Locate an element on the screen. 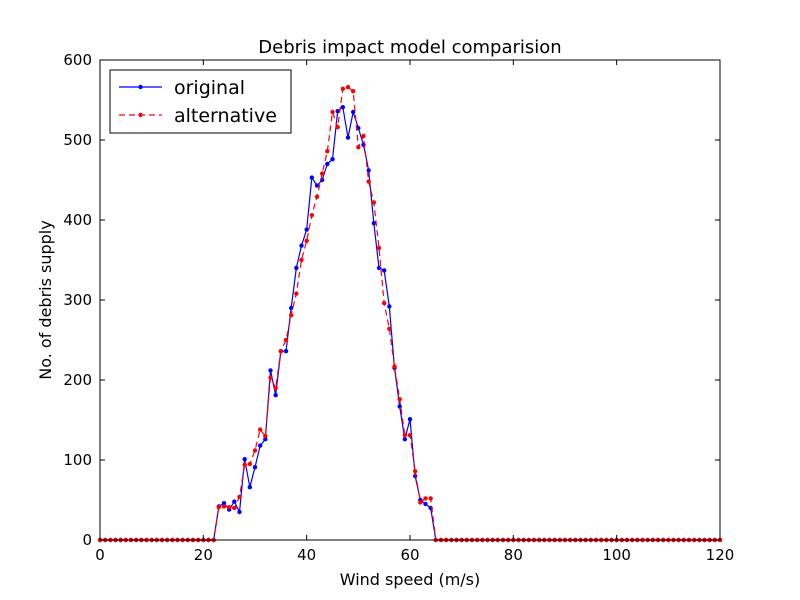  y-tick-label: 200 is located at coordinates (77, 380).